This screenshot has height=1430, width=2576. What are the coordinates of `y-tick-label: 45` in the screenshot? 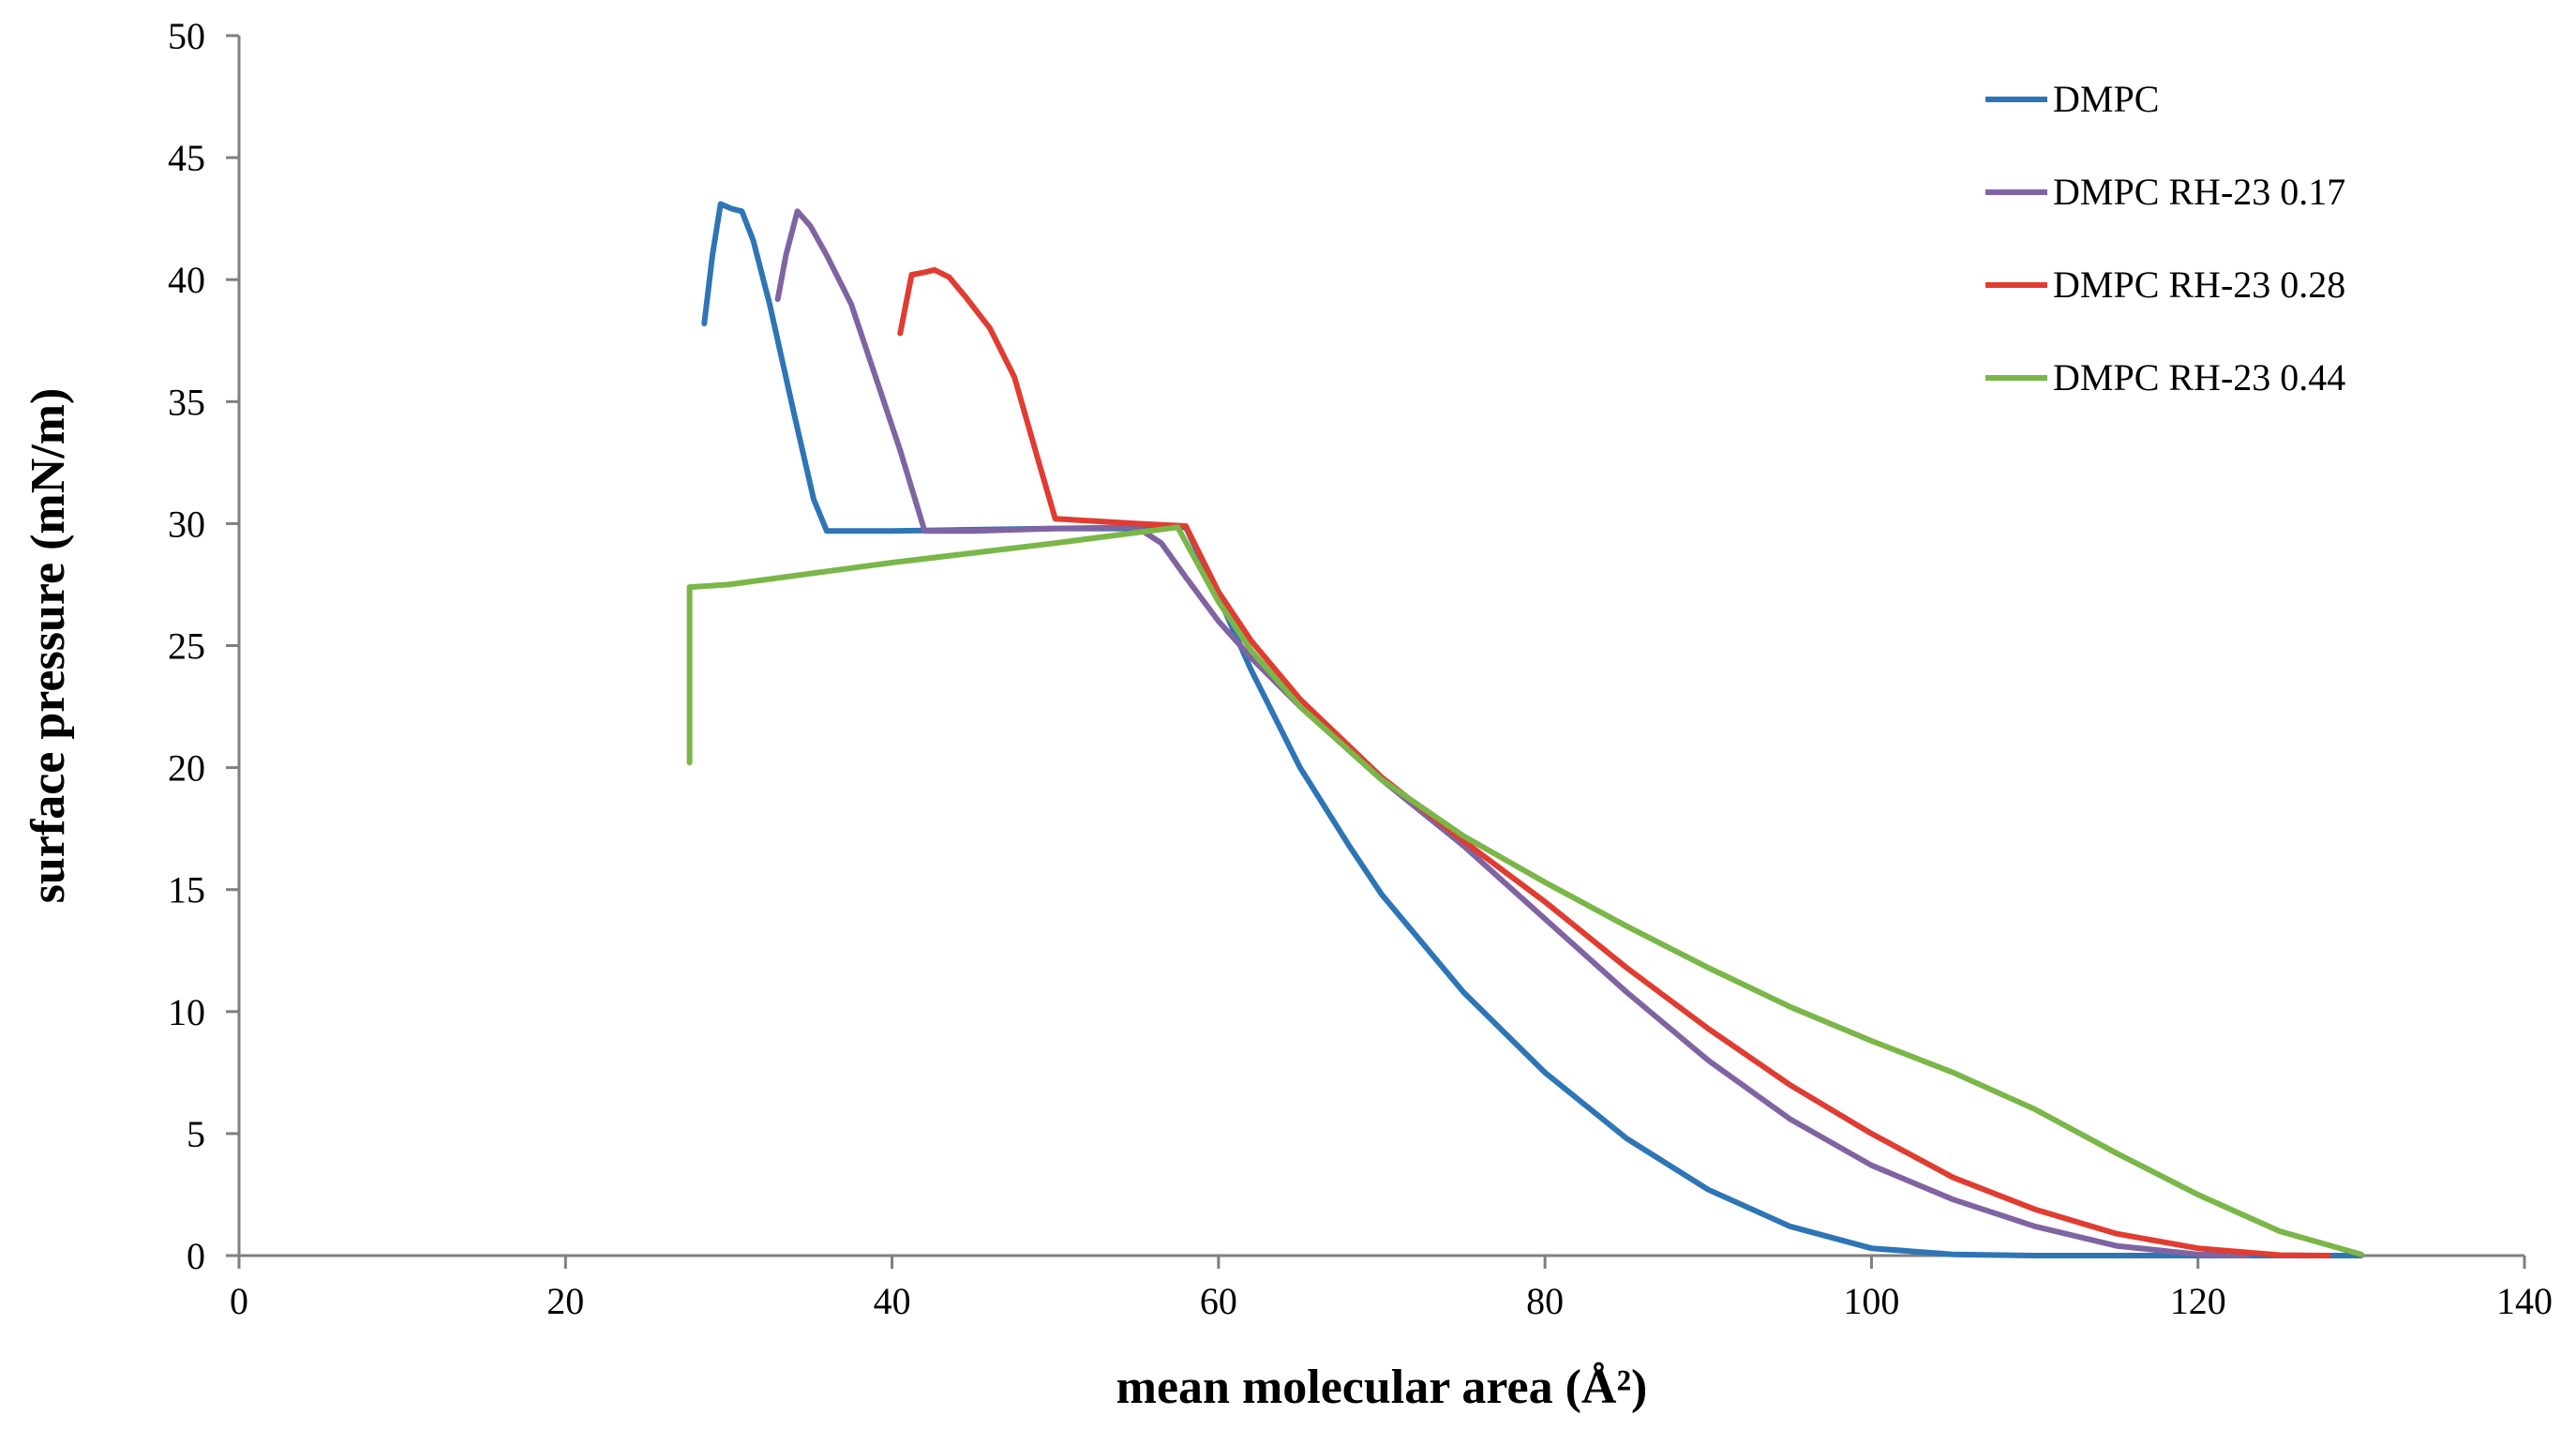 It's located at (186, 158).